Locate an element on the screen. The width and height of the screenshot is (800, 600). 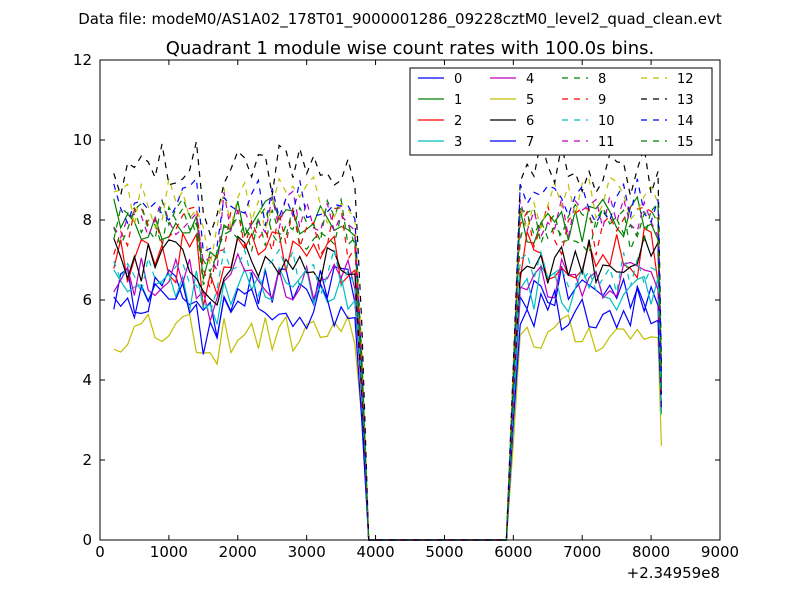
legend-label: 7 is located at coordinates (530, 142).